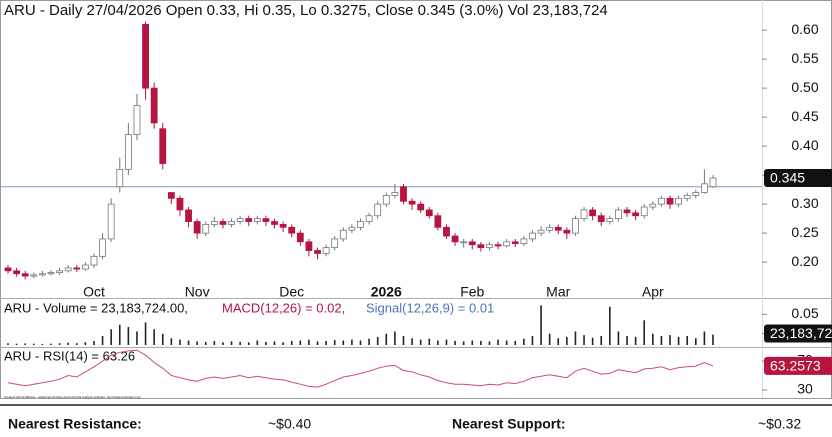  Describe the element at coordinates (558, 292) in the screenshot. I see `x-tick-label: Mar` at that location.